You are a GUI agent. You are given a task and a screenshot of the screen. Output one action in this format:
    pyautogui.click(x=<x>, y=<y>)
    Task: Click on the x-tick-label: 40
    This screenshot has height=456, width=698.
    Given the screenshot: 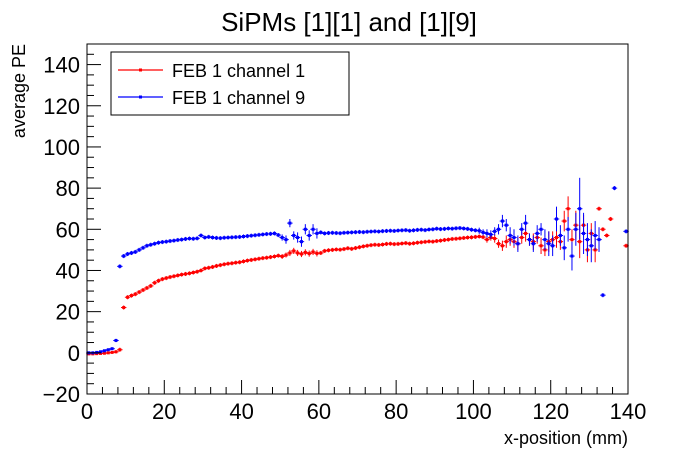 What is the action you would take?
    pyautogui.click(x=241, y=411)
    